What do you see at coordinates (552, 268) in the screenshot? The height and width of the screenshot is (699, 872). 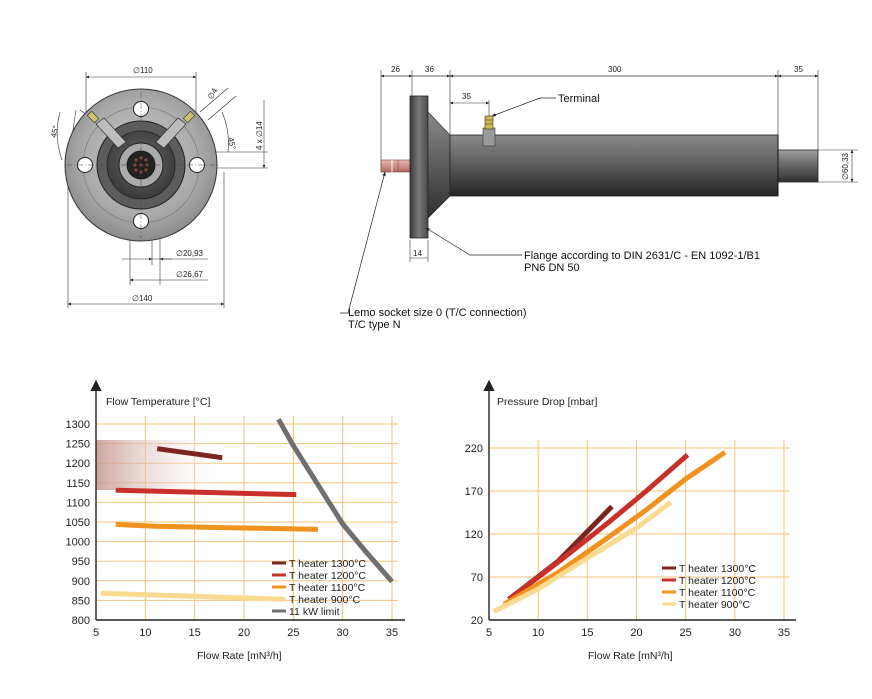 I see `label-flange-line2: PN6 DN 50` at bounding box center [552, 268].